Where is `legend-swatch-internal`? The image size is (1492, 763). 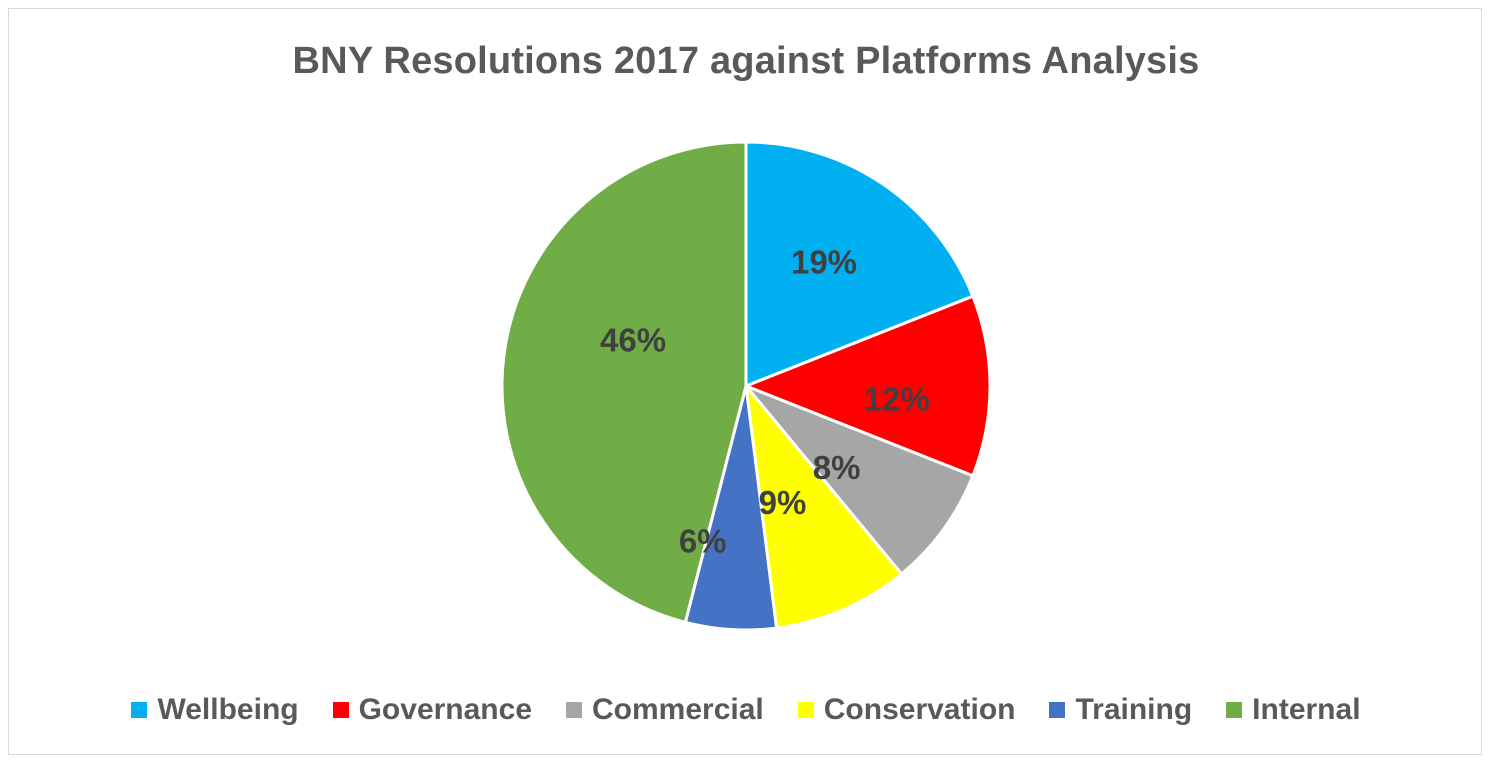 legend-swatch-internal is located at coordinates (1234, 710).